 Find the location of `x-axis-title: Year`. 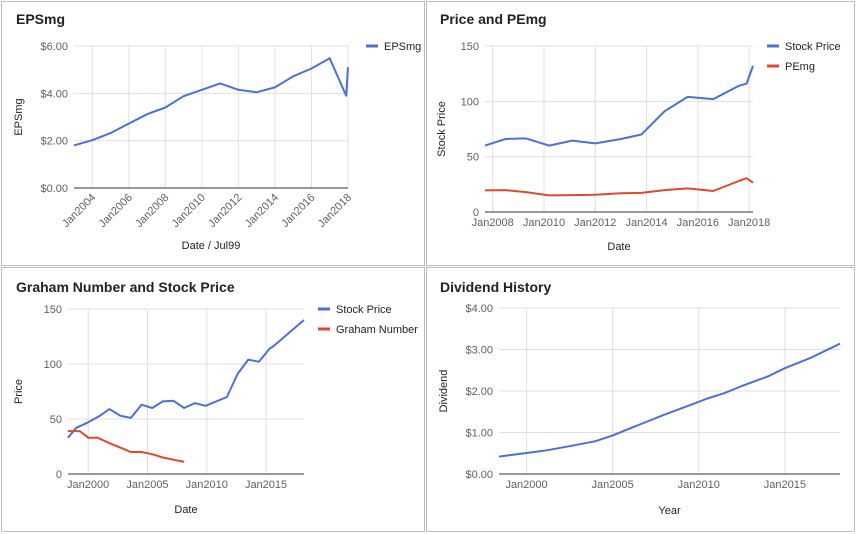

x-axis-title: Year is located at coordinates (669, 511).